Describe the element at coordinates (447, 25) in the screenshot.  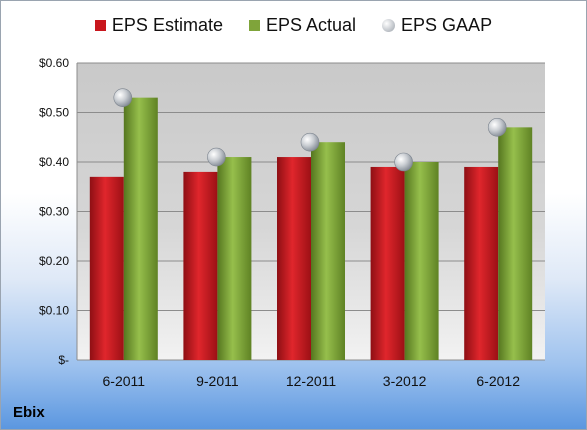
I see `legend-label-gaap: EPS GAAP` at that location.